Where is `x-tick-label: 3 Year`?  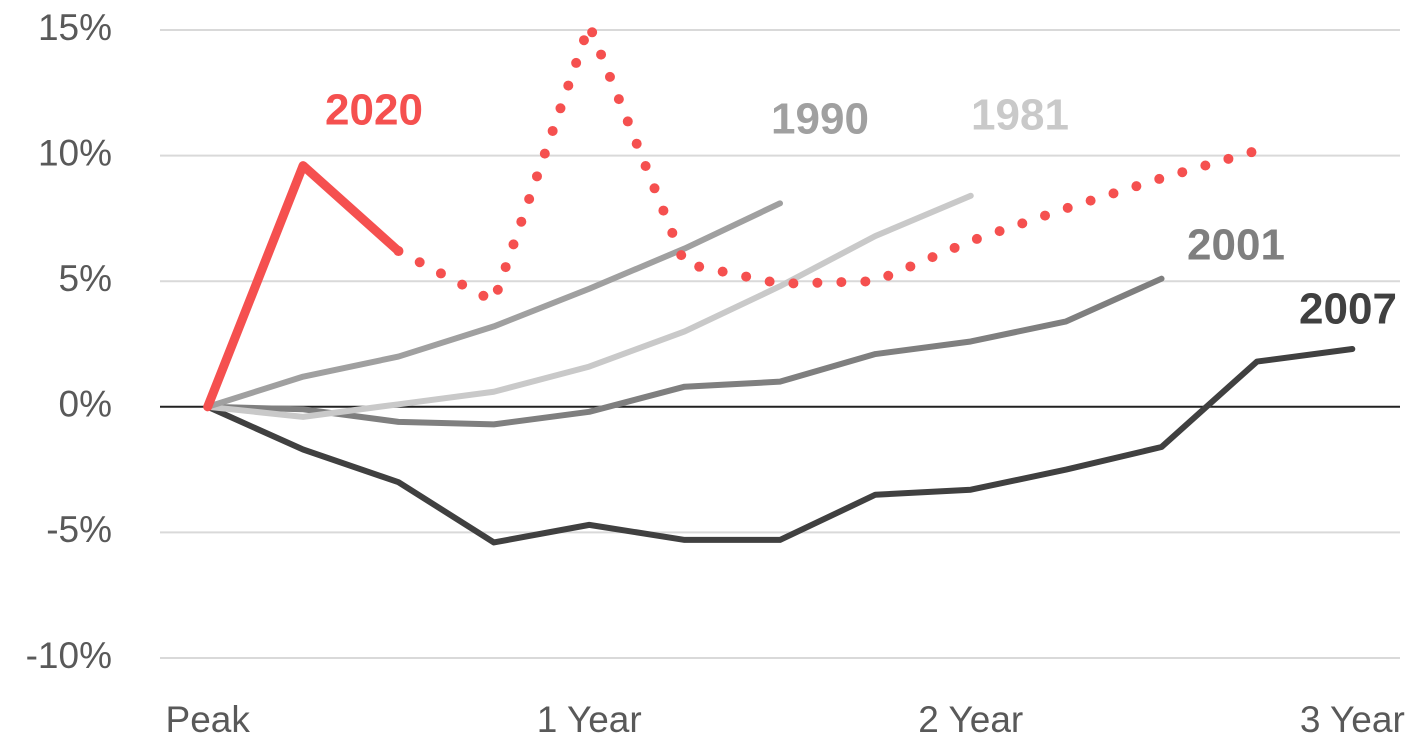
x-tick-label: 3 Year is located at coordinates (1352, 719).